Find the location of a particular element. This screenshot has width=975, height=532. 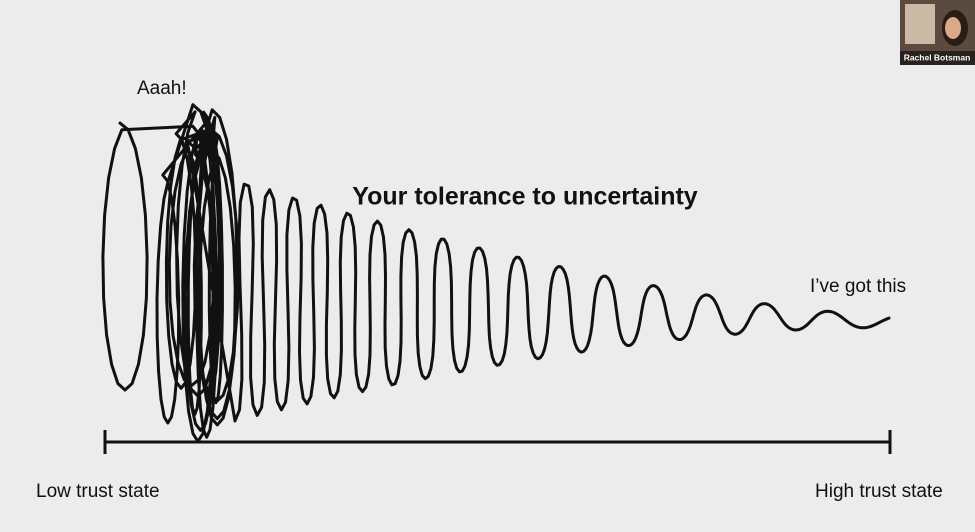

person-face is located at coordinates (953, 28).